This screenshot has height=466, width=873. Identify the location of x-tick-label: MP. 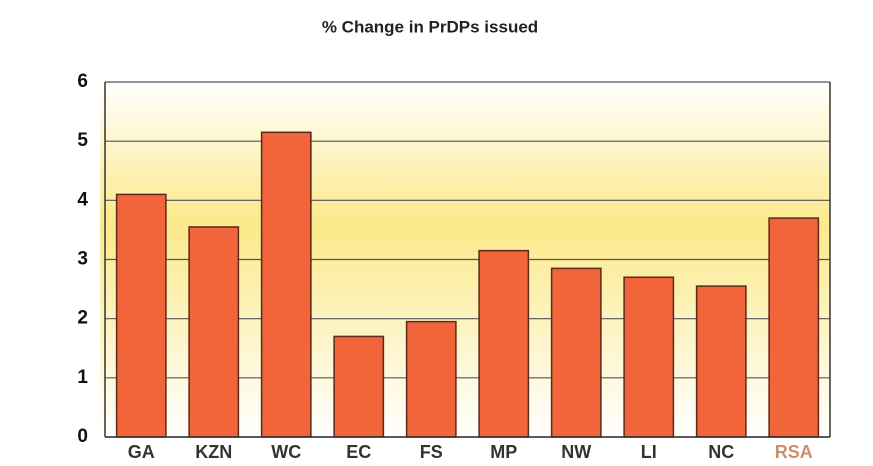
(503, 452).